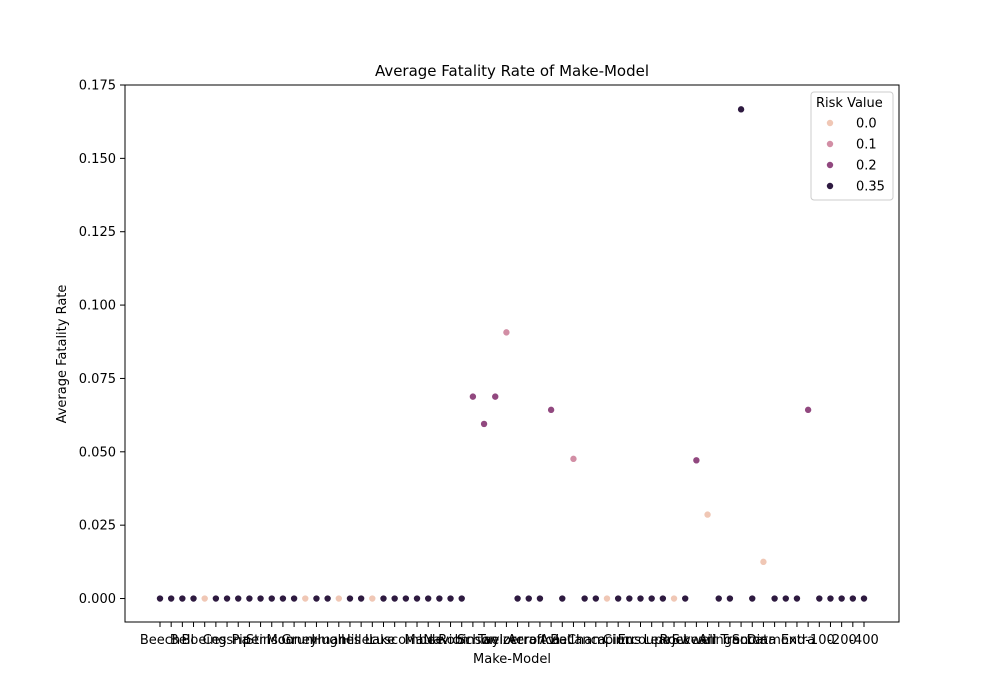 Image resolution: width=1000 pixels, height=700 pixels. Describe the element at coordinates (160, 640) in the screenshot. I see `x-tick-label: Beech` at that location.